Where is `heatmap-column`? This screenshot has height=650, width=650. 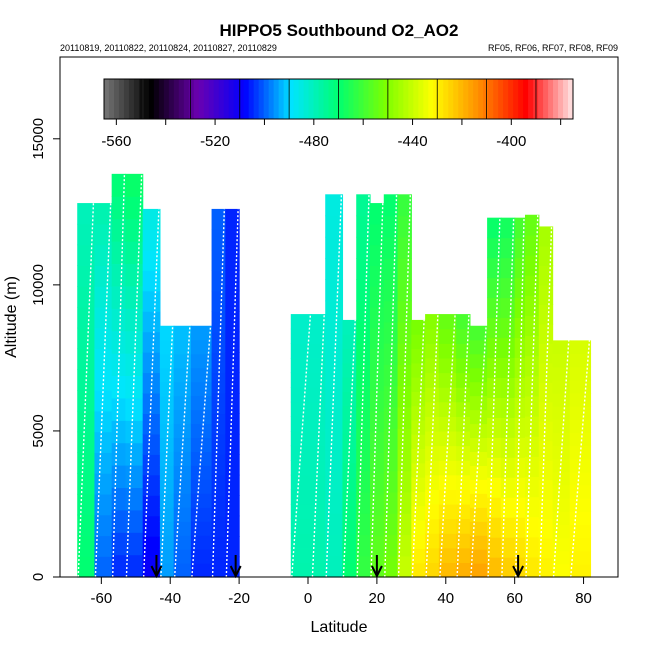
heatmap-column is located at coordinates (377, 390).